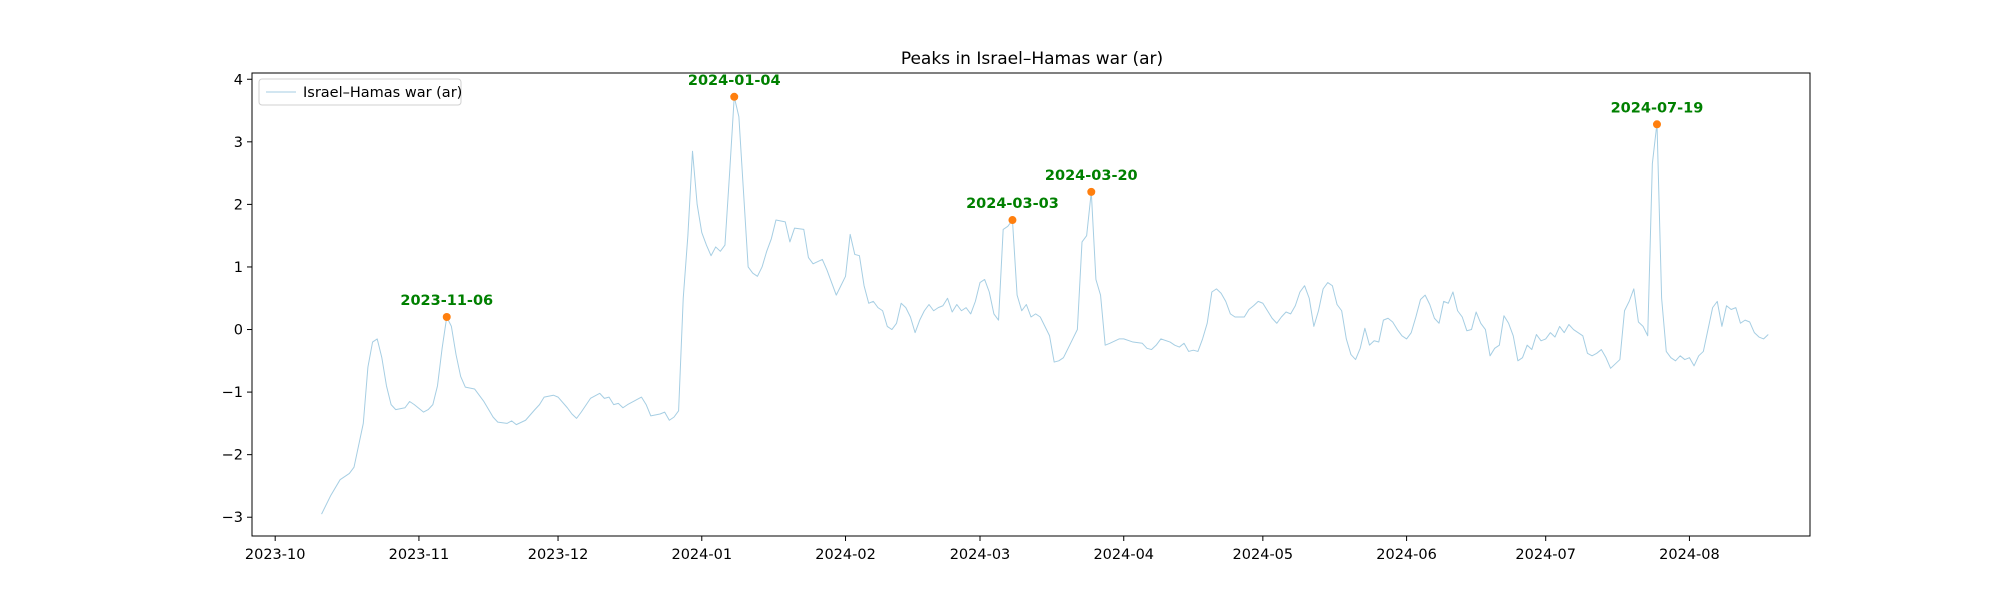 The width and height of the screenshot is (2000, 600). Describe the element at coordinates (238, 143) in the screenshot. I see `y-tick-label: 3` at that location.